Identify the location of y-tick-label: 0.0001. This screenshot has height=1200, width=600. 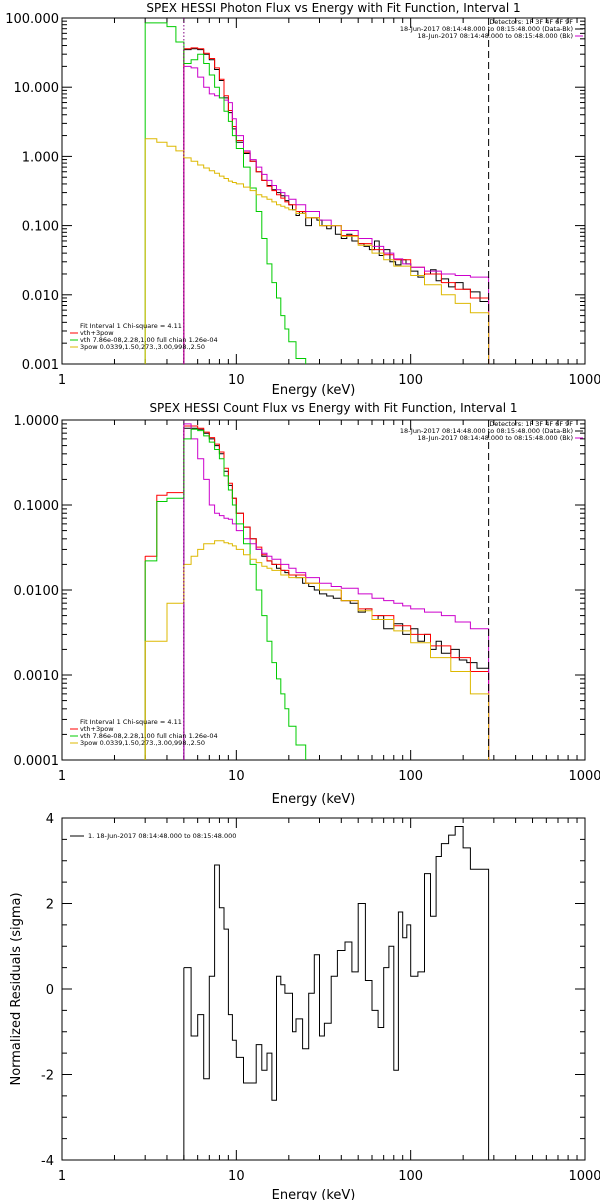
(37, 761).